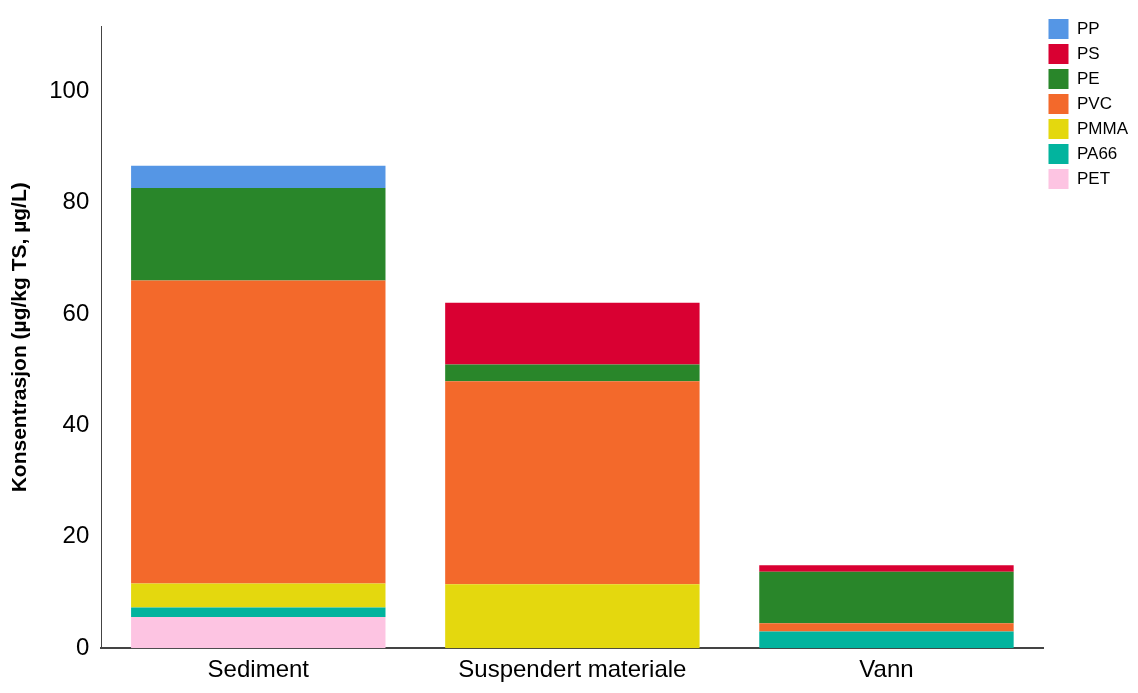 The image size is (1138, 693). Describe the element at coordinates (1103, 128) in the screenshot. I see `legend-label: PMMA` at that location.